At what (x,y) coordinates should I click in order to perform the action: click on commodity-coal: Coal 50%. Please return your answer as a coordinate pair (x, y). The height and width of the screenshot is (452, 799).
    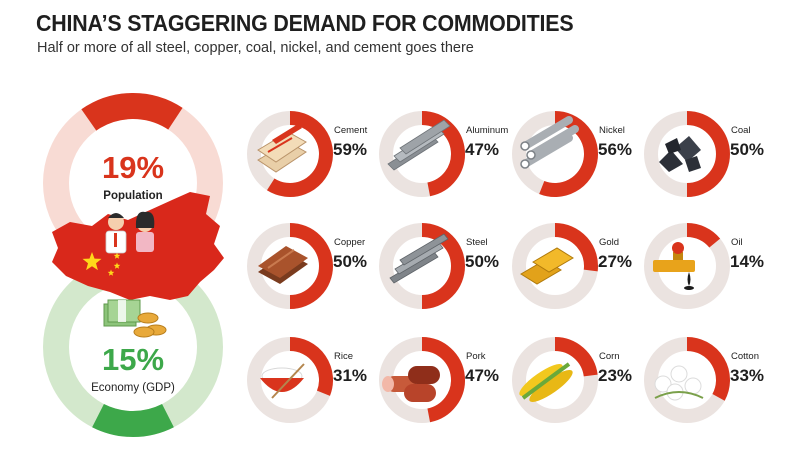
    Looking at the image, I should click on (704, 154).